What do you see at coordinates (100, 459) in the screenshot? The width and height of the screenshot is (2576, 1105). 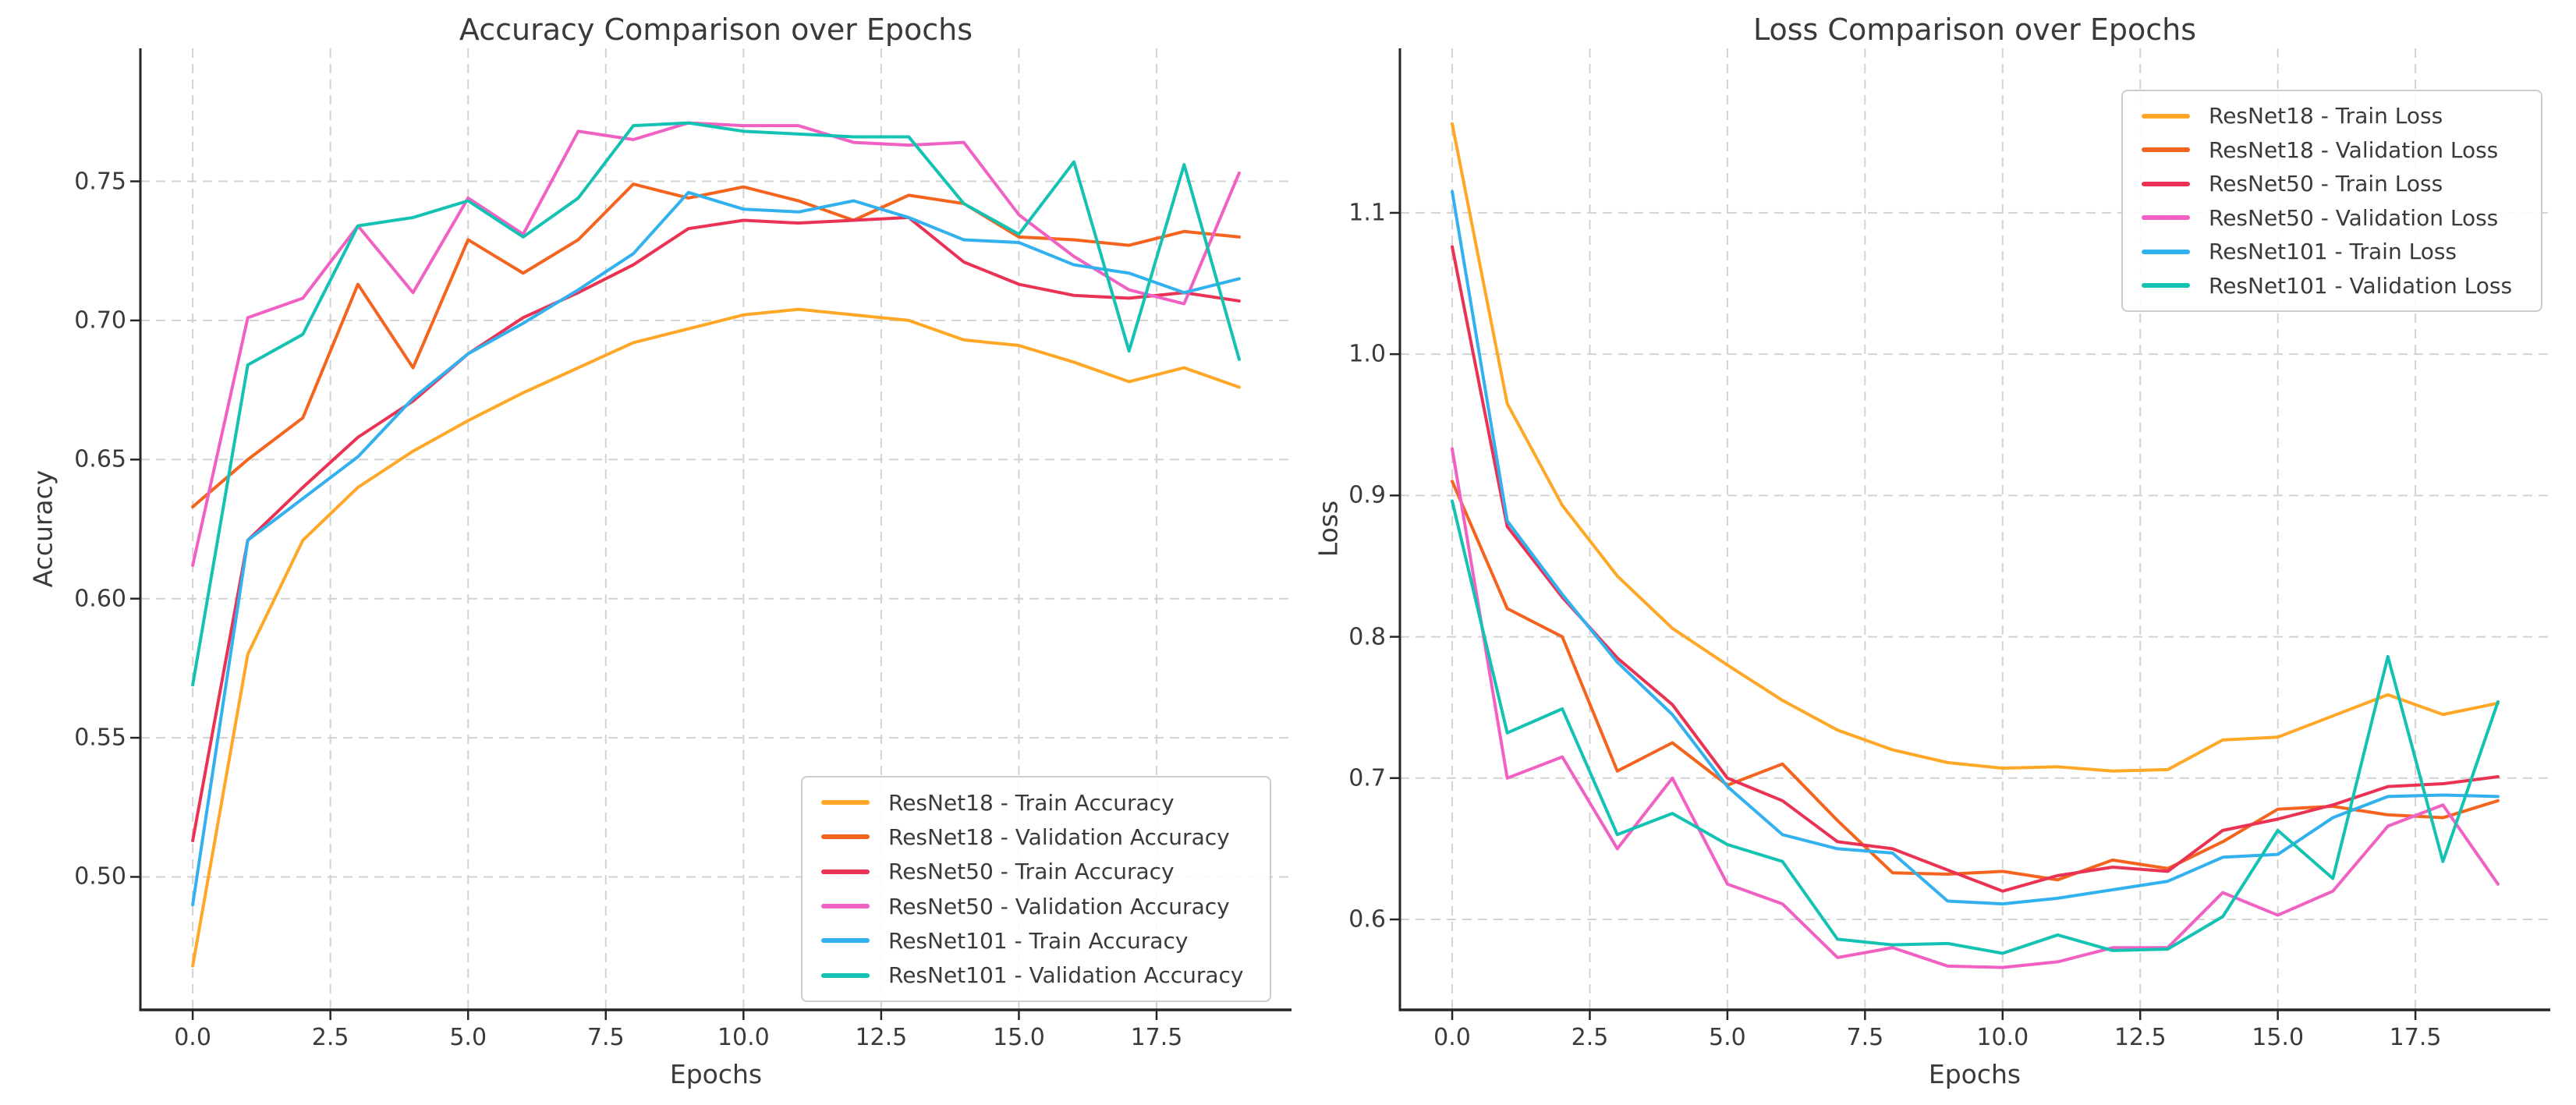 I see `y-tick-label: 0.65` at bounding box center [100, 459].